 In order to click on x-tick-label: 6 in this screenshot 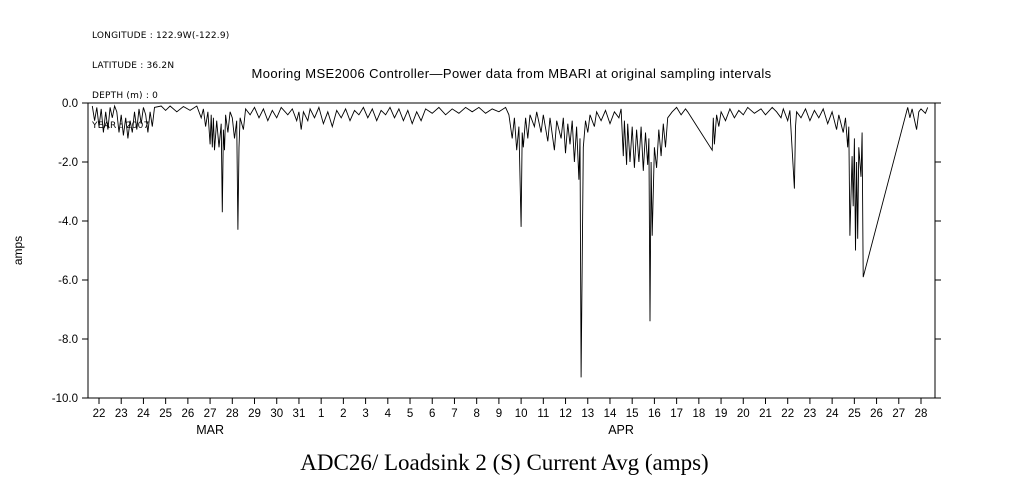, I will do `click(432, 414)`.